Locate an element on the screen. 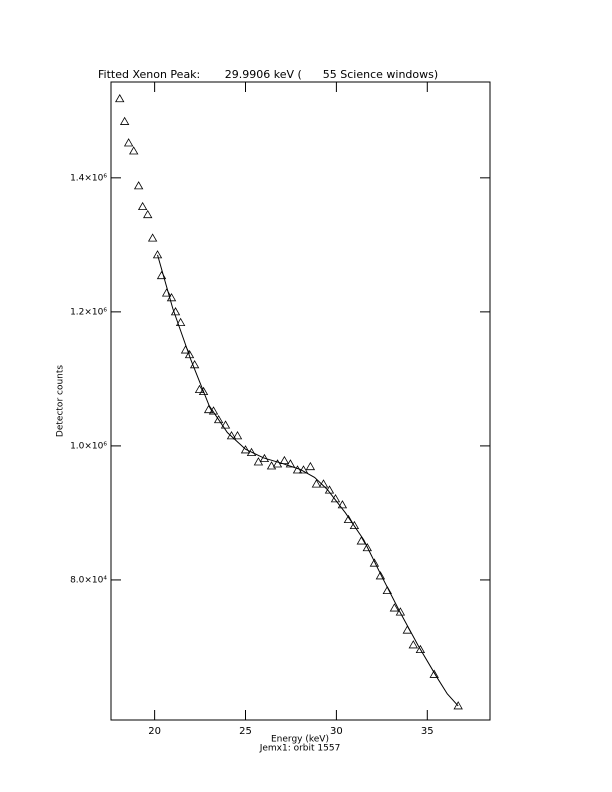  x-tick-label: 20 is located at coordinates (154, 731).